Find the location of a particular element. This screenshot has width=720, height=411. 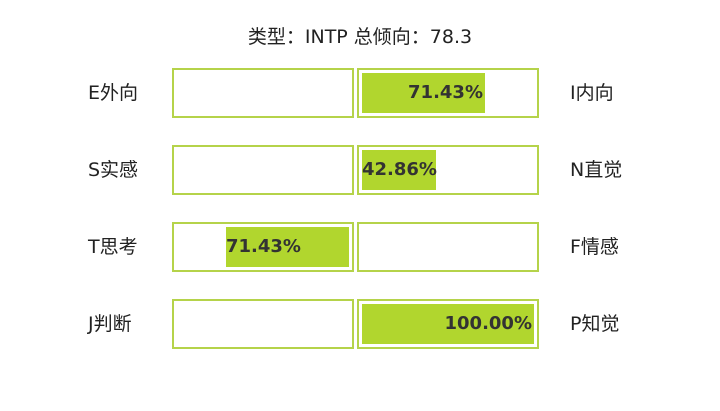

dimension-row-ei: E外向 71.43% I内向 is located at coordinates (360, 93).